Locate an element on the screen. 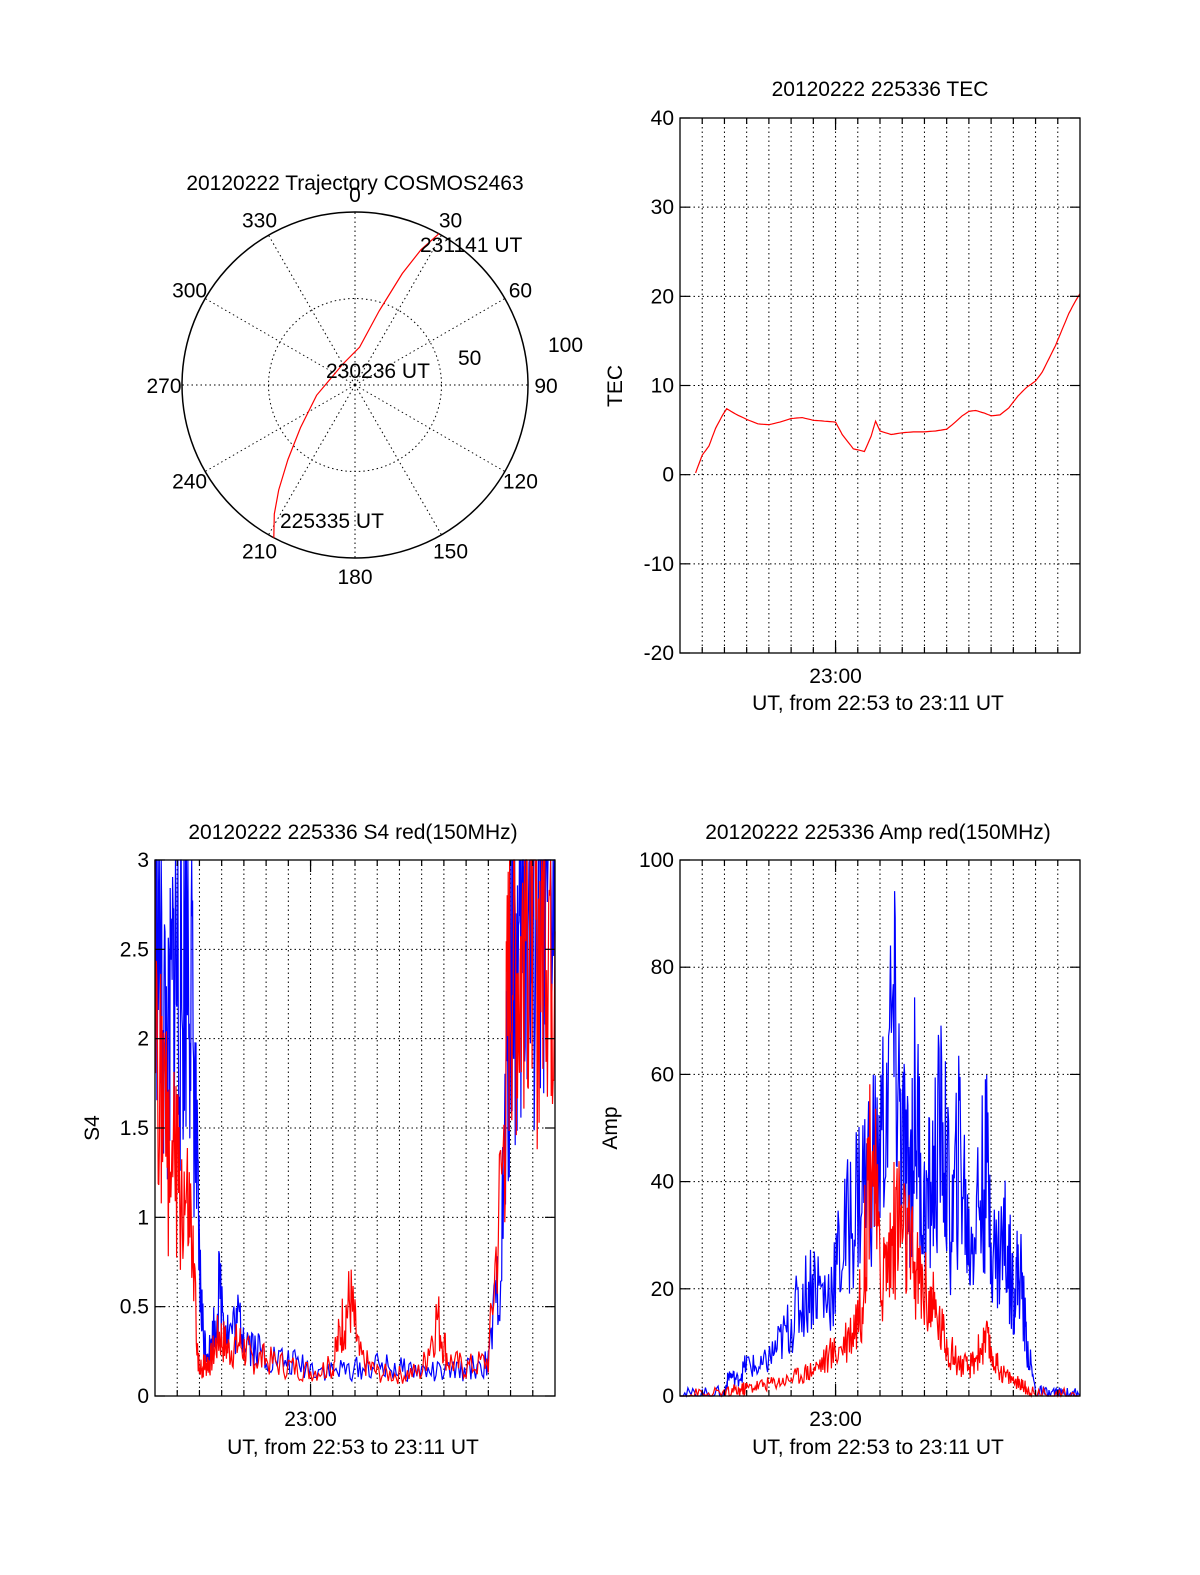  s4-x-tick-label: 23:00 is located at coordinates (310, 1419).